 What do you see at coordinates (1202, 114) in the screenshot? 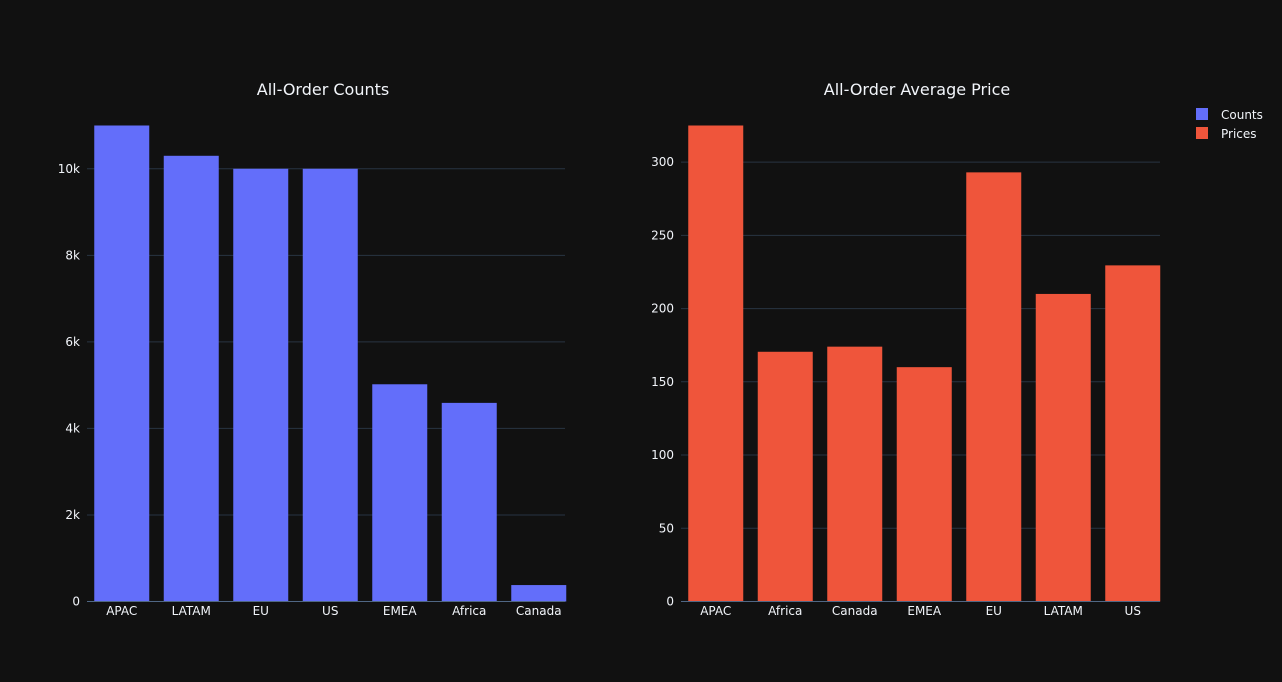
I see `legend-swatch-counts` at bounding box center [1202, 114].